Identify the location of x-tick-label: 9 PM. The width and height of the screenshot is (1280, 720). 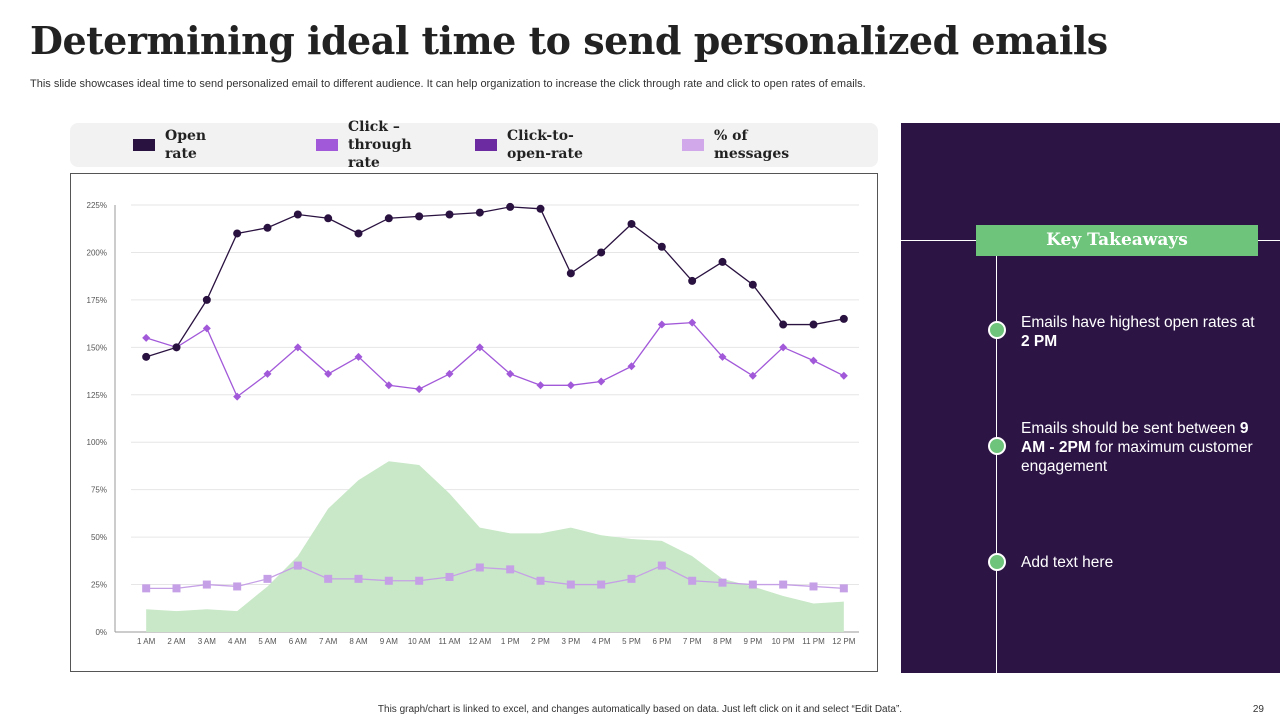
(752, 641).